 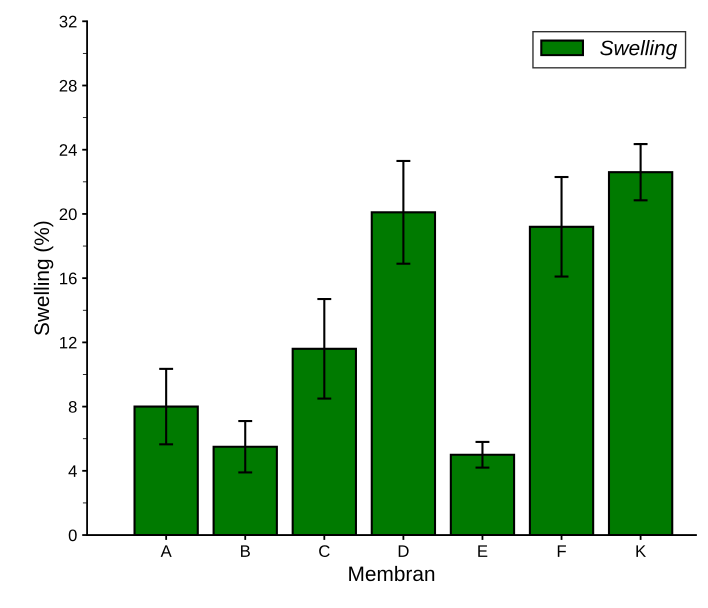 What do you see at coordinates (68, 150) in the screenshot?
I see `y-tick-label: 24` at bounding box center [68, 150].